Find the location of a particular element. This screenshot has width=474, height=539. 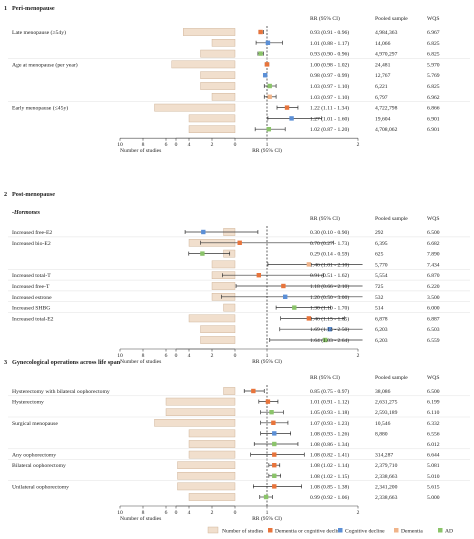

wqs-value: 6.199 is located at coordinates (433, 403).